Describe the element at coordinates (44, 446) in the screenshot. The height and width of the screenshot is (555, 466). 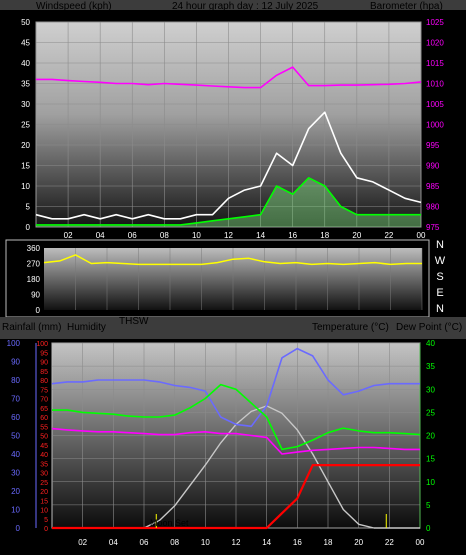
I see `rain-y-tick-label: 45` at that location.